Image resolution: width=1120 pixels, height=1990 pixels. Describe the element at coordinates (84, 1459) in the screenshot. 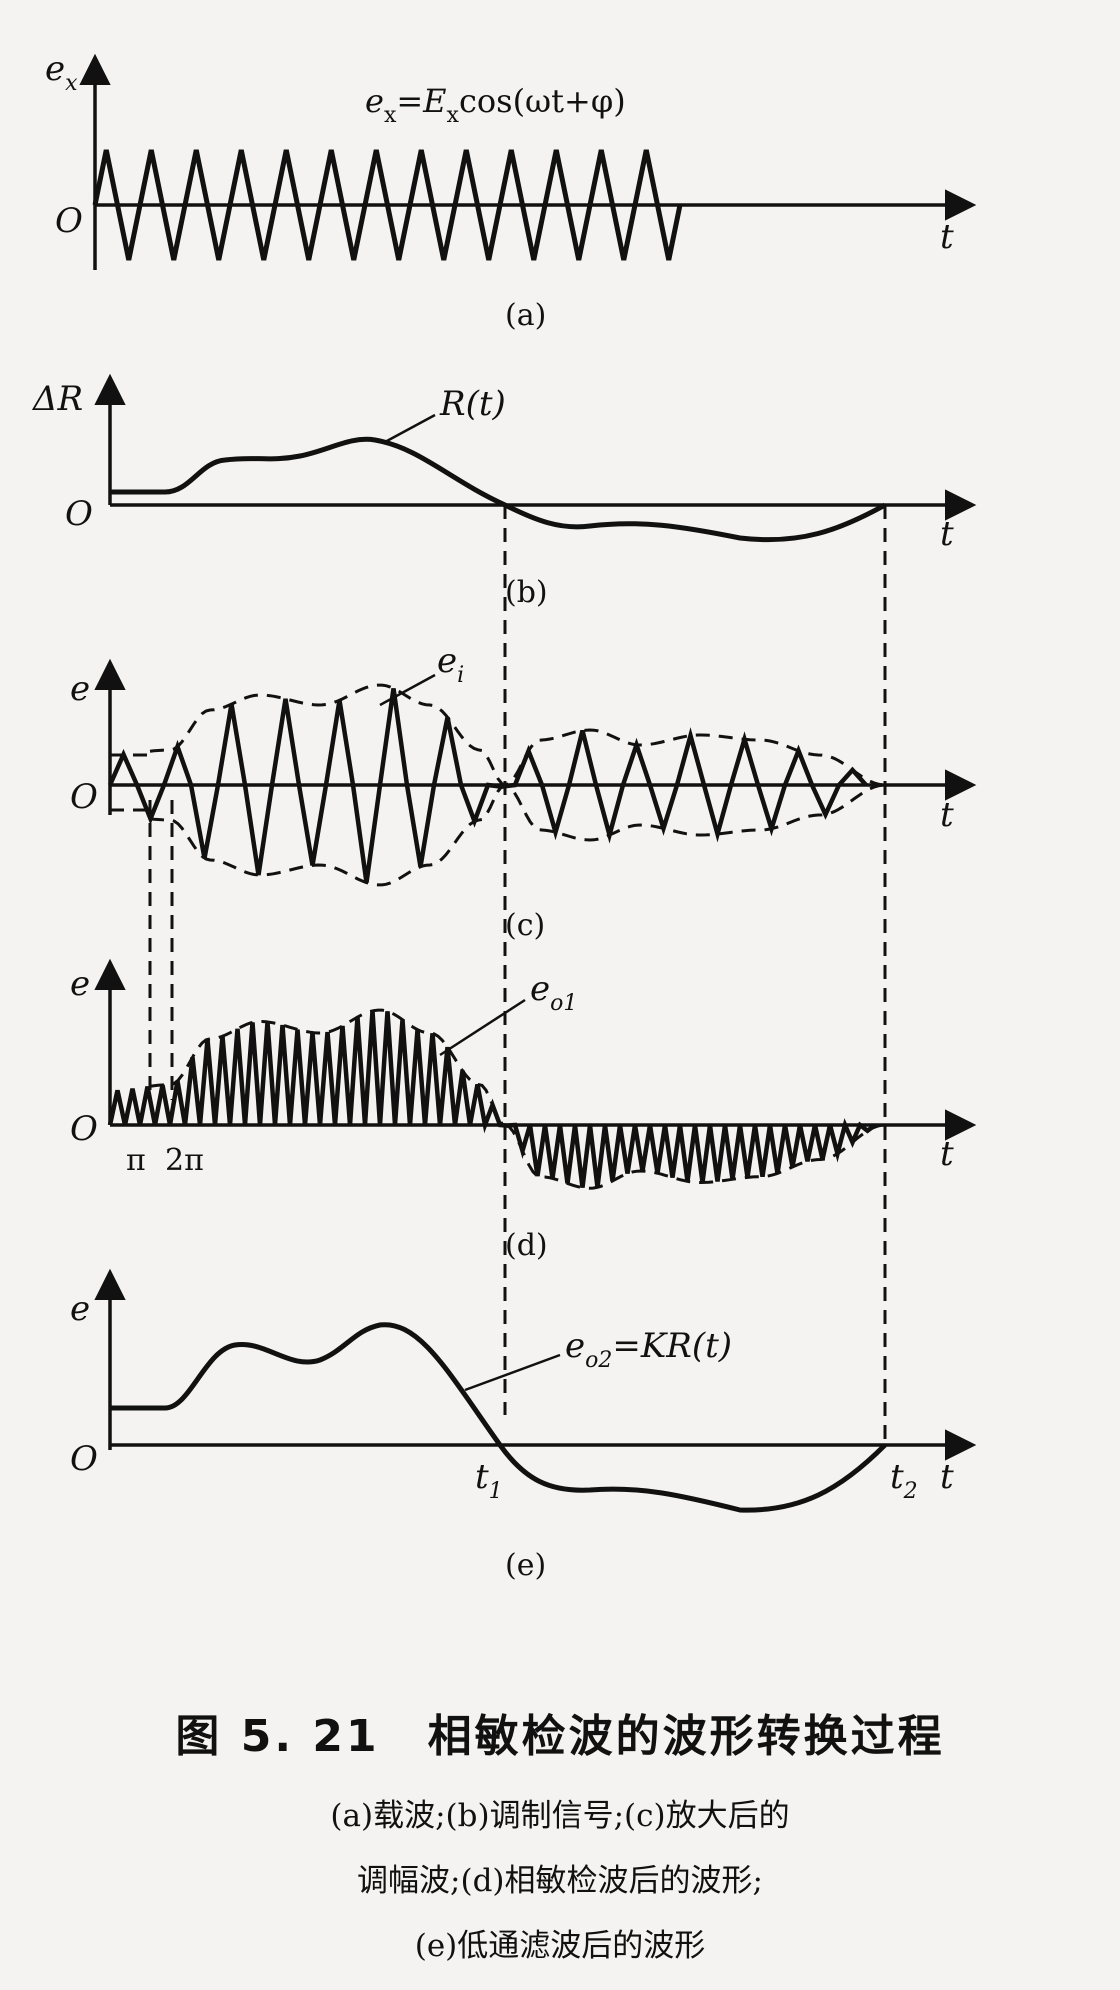

I see `panel-e-origin: O` at that location.